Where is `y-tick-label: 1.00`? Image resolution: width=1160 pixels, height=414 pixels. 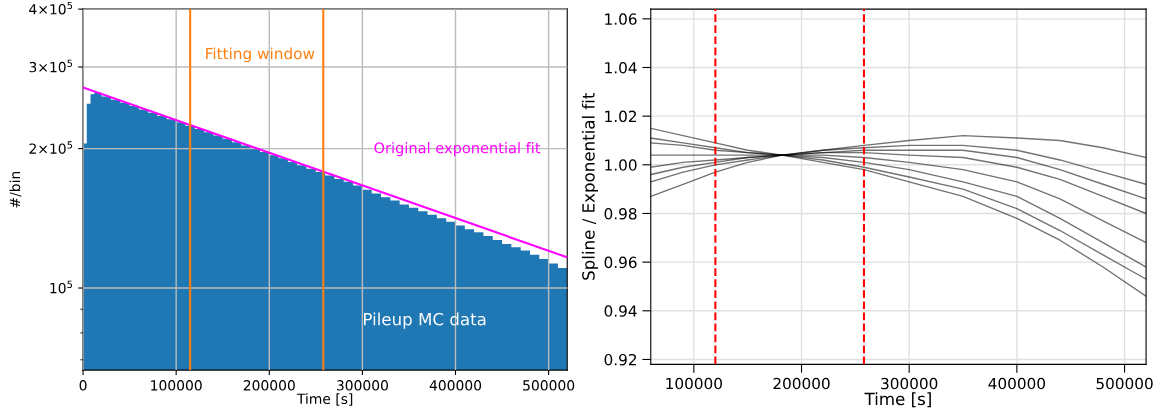 y-tick-label: 1.00 is located at coordinates (621, 165).